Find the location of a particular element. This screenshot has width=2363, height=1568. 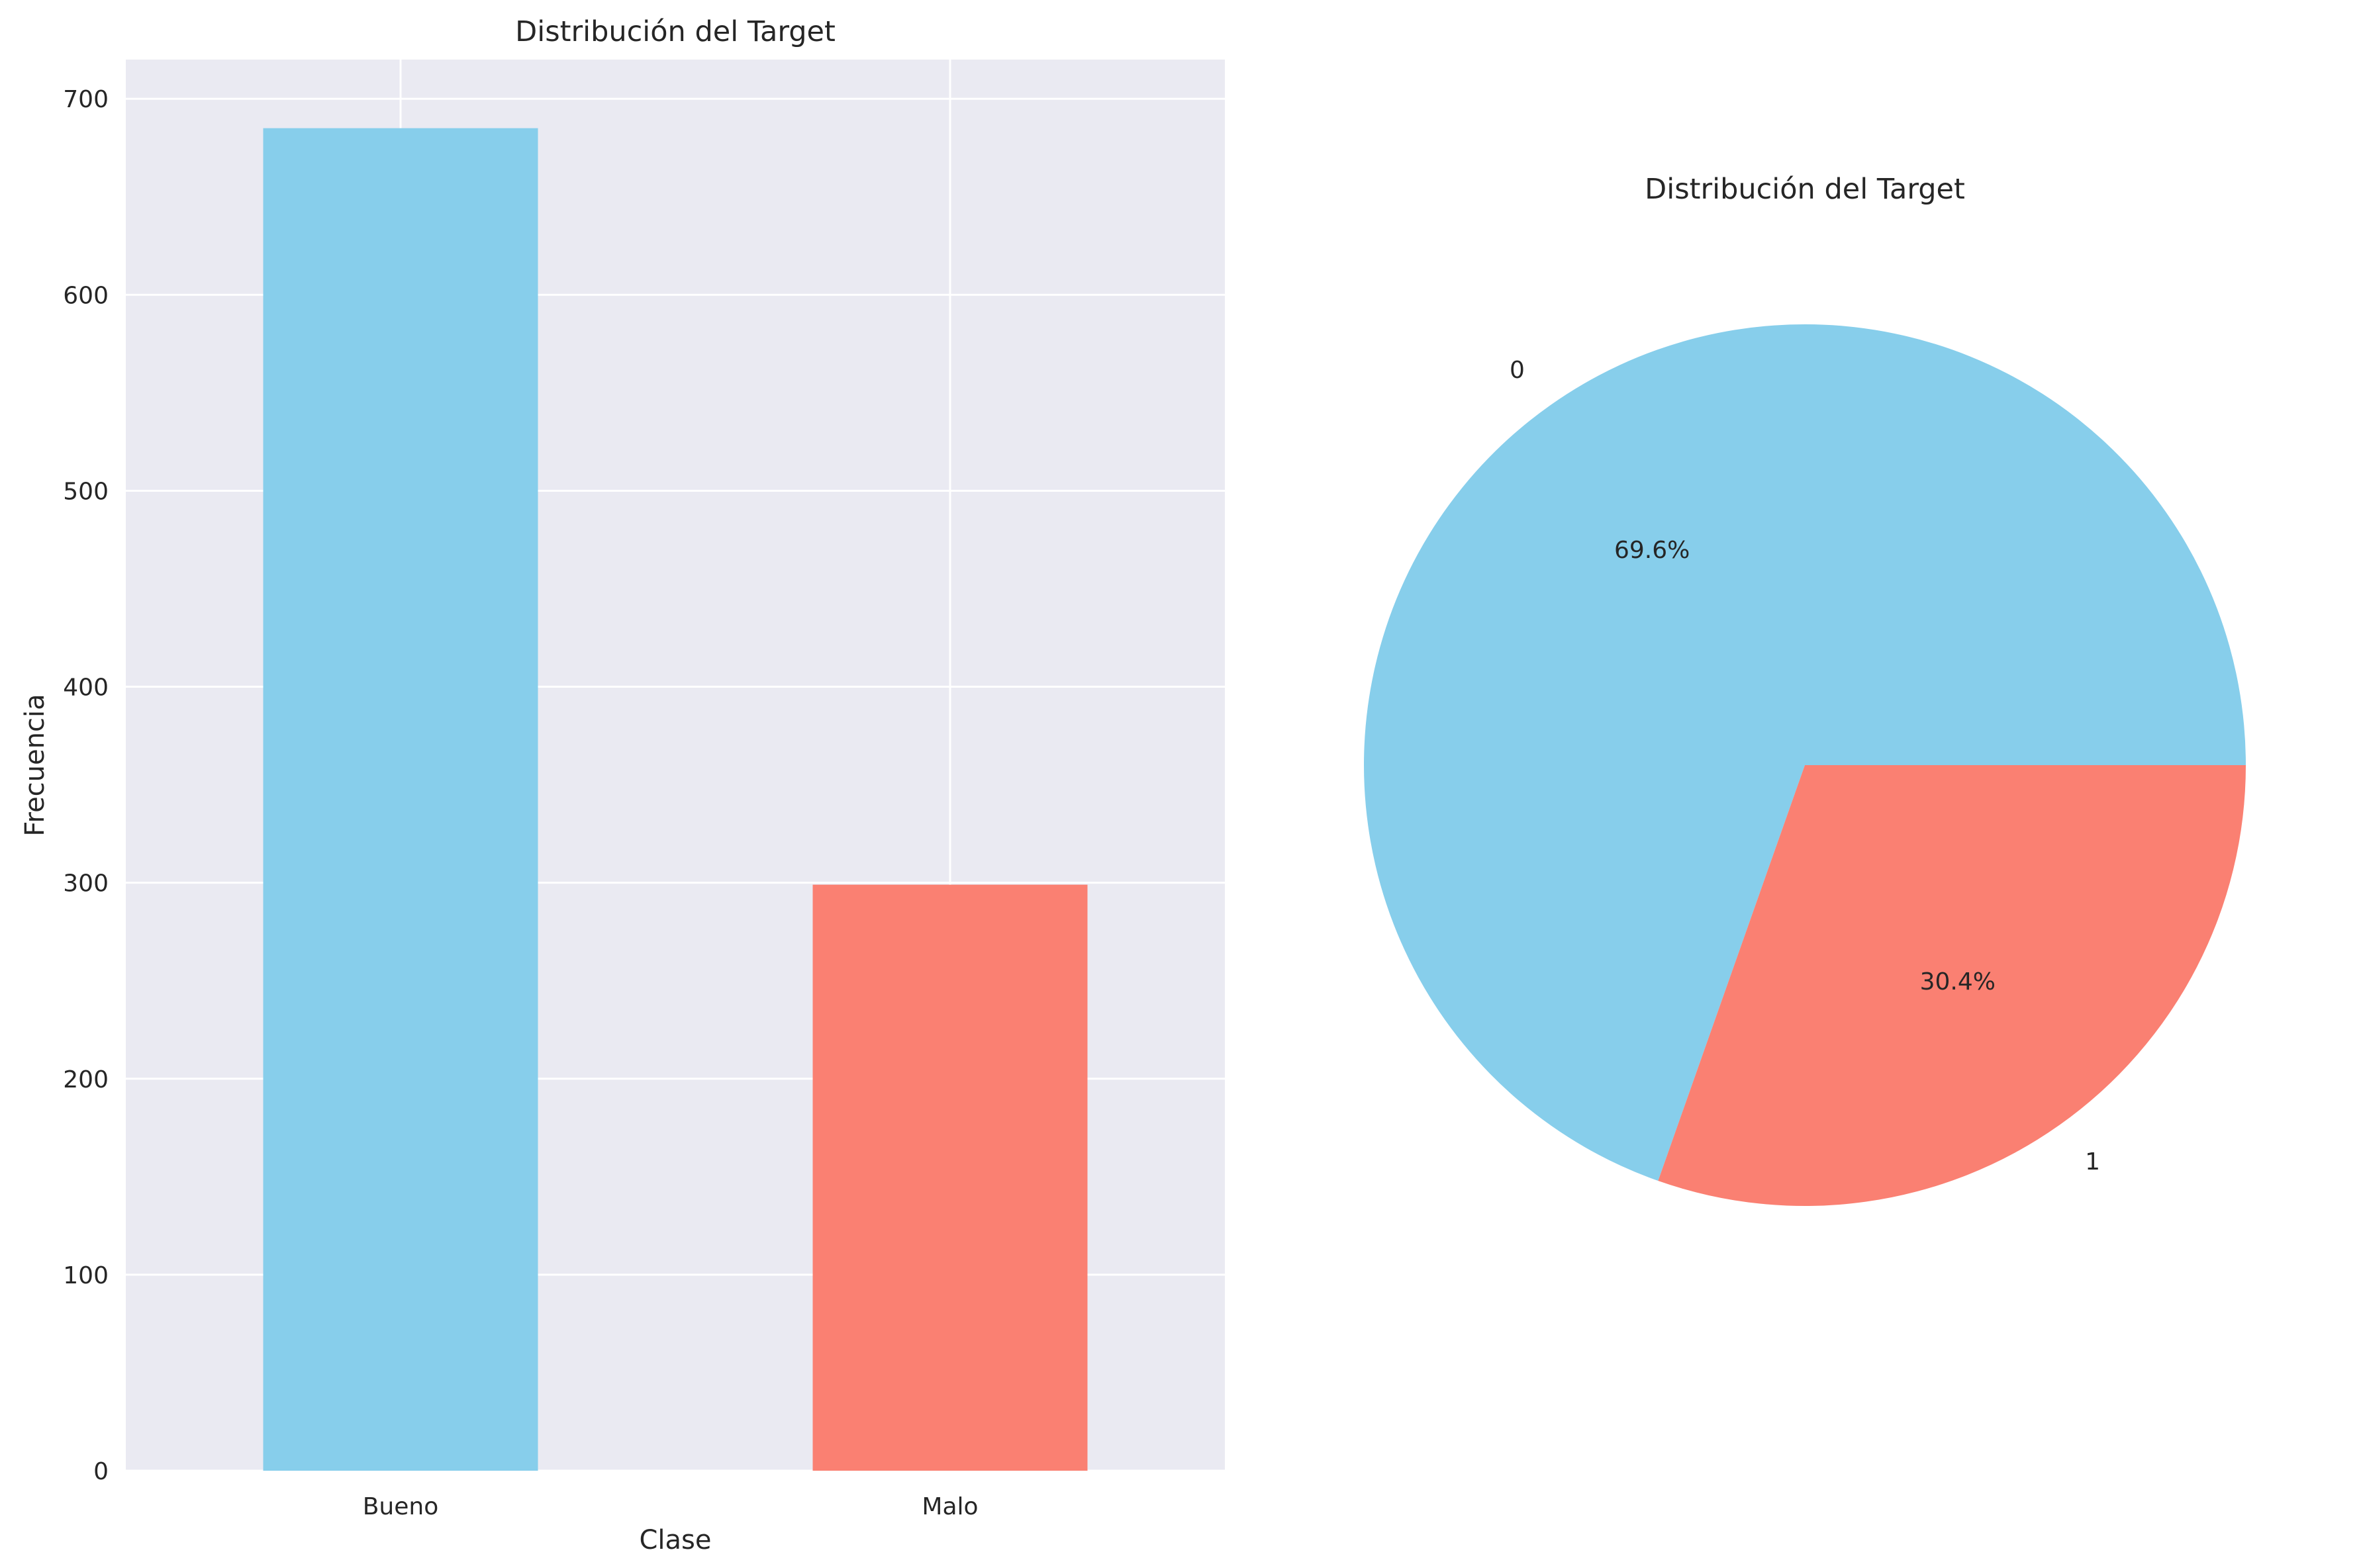

pie-labels: 0 69.6% 1 30.4% is located at coordinates (1805, 766).